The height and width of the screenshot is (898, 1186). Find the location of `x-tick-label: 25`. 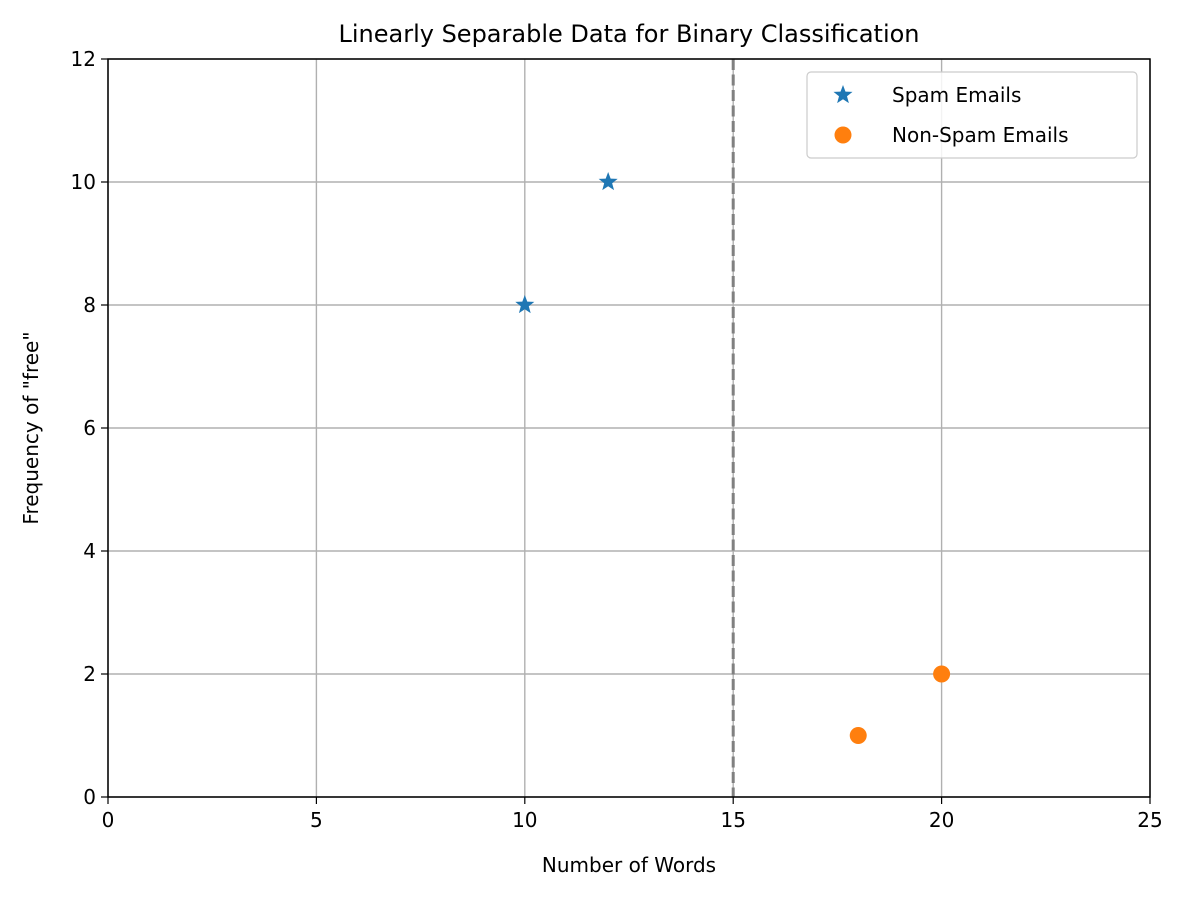

x-tick-label: 25 is located at coordinates (1149, 820).